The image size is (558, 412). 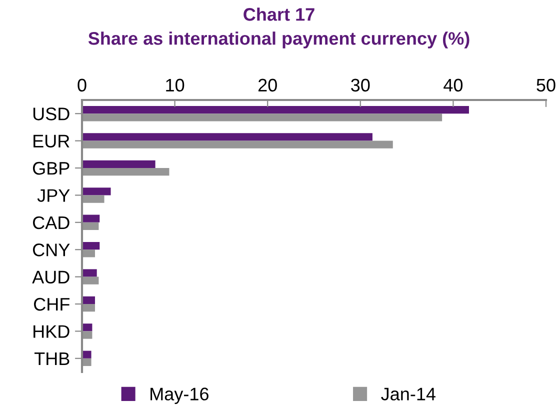 What do you see at coordinates (52, 358) in the screenshot?
I see `y-tick-label: THB` at bounding box center [52, 358].